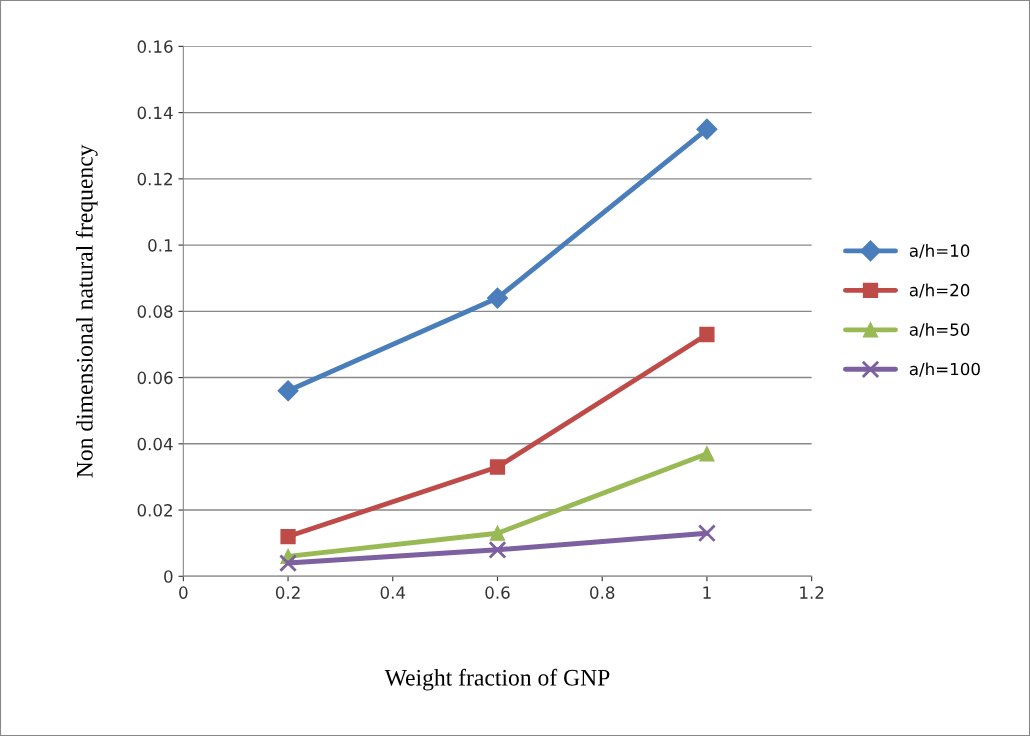 The height and width of the screenshot is (736, 1030). Describe the element at coordinates (86, 311) in the screenshot. I see `y-axis-title: Non dimensional natural frequency` at that location.